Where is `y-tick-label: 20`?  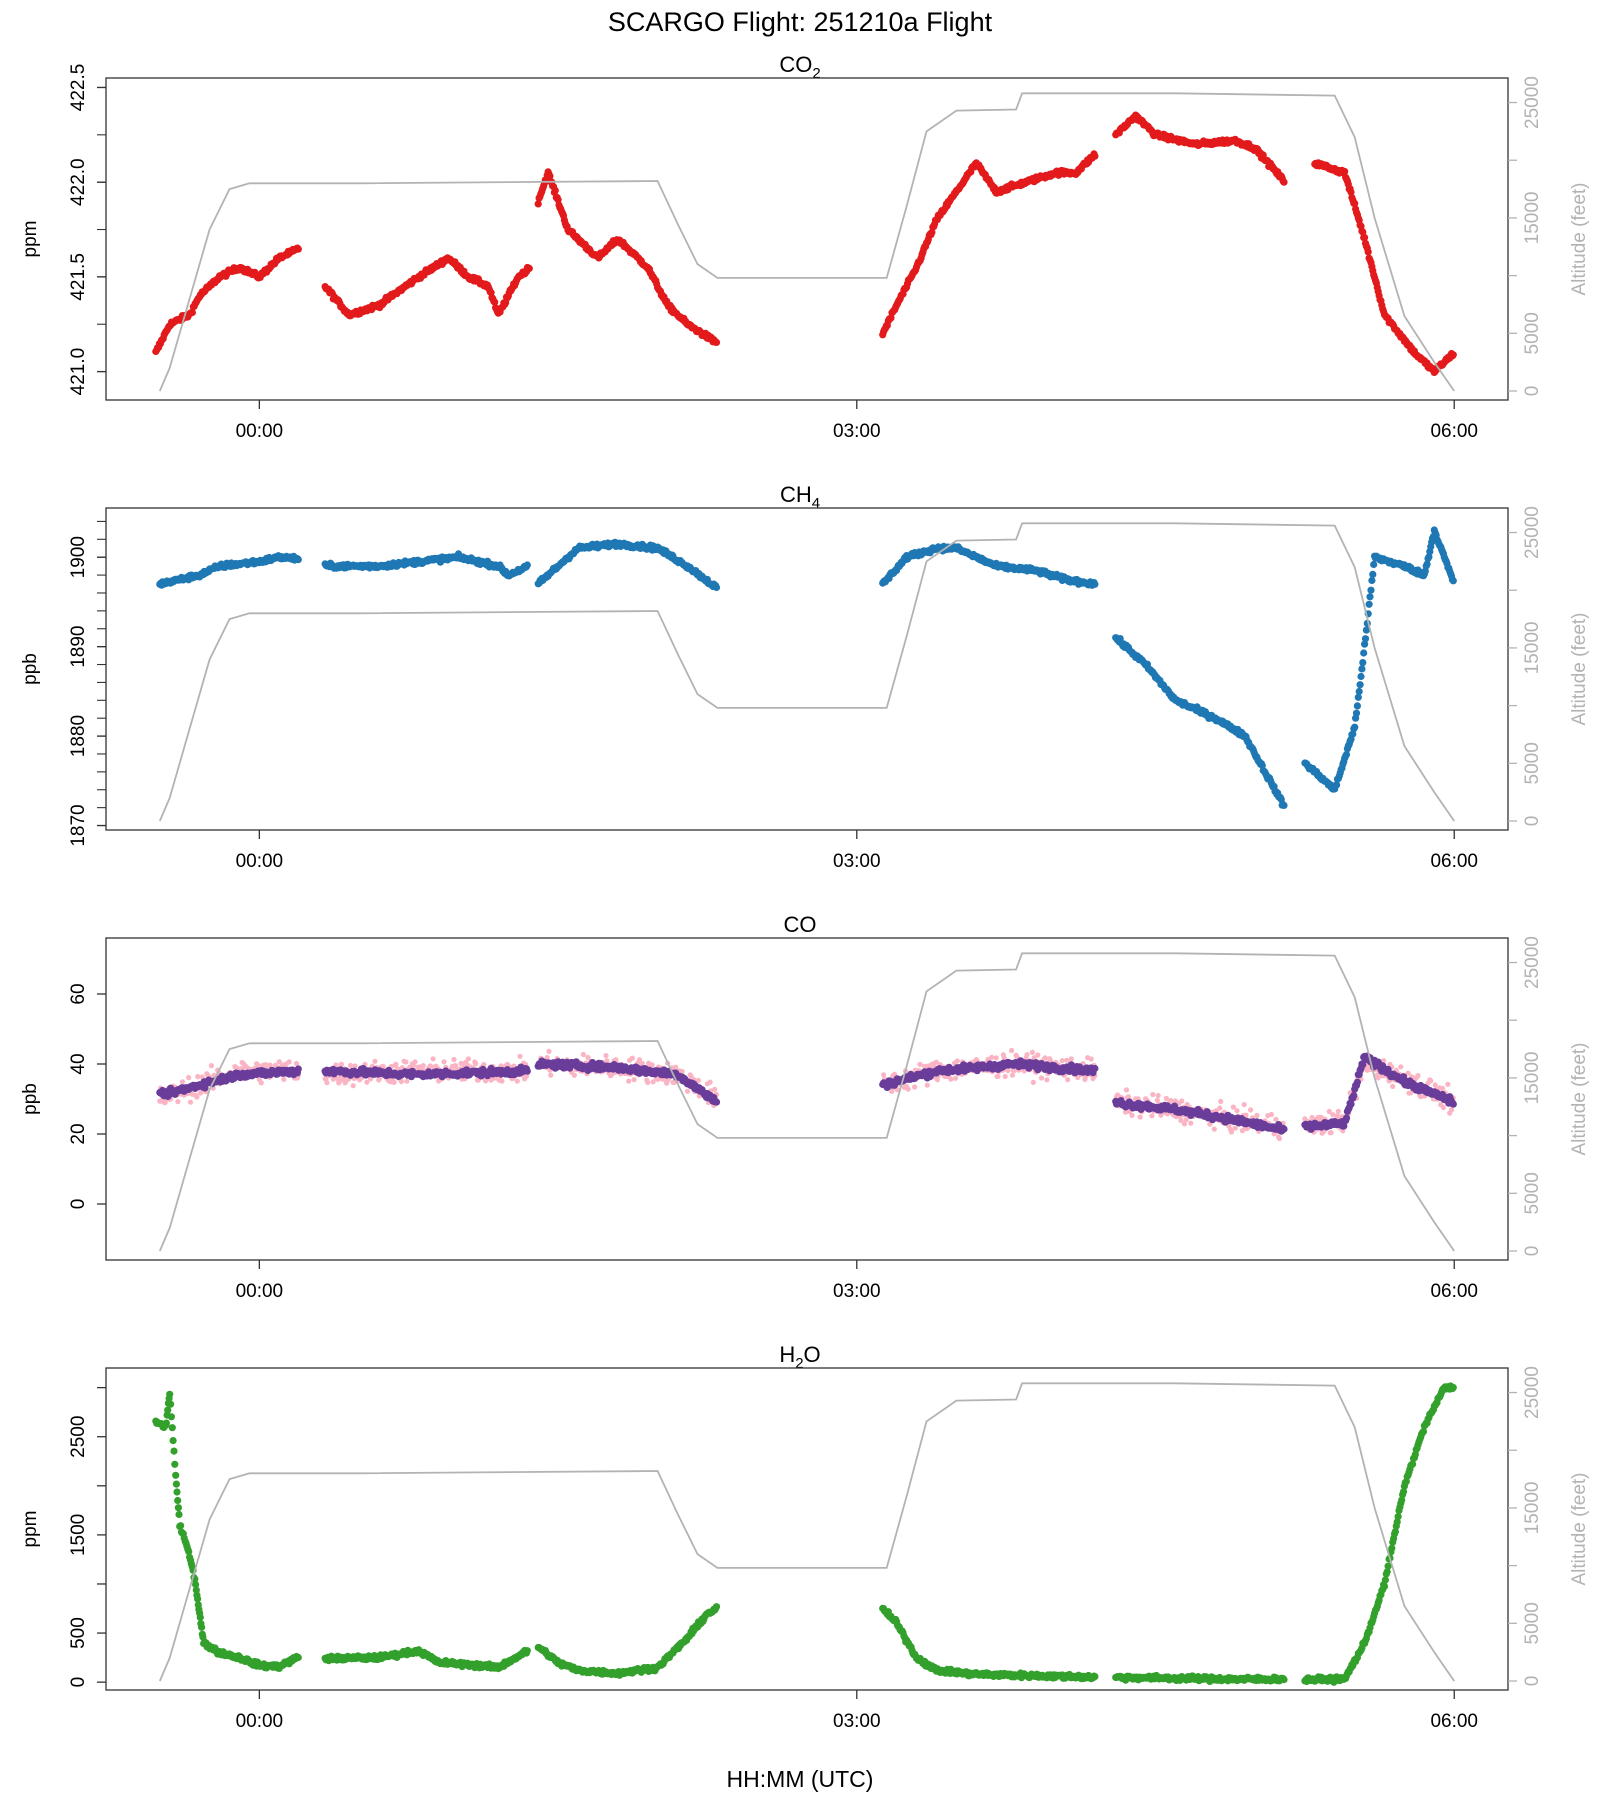 y-tick-label: 20 is located at coordinates (78, 1133).